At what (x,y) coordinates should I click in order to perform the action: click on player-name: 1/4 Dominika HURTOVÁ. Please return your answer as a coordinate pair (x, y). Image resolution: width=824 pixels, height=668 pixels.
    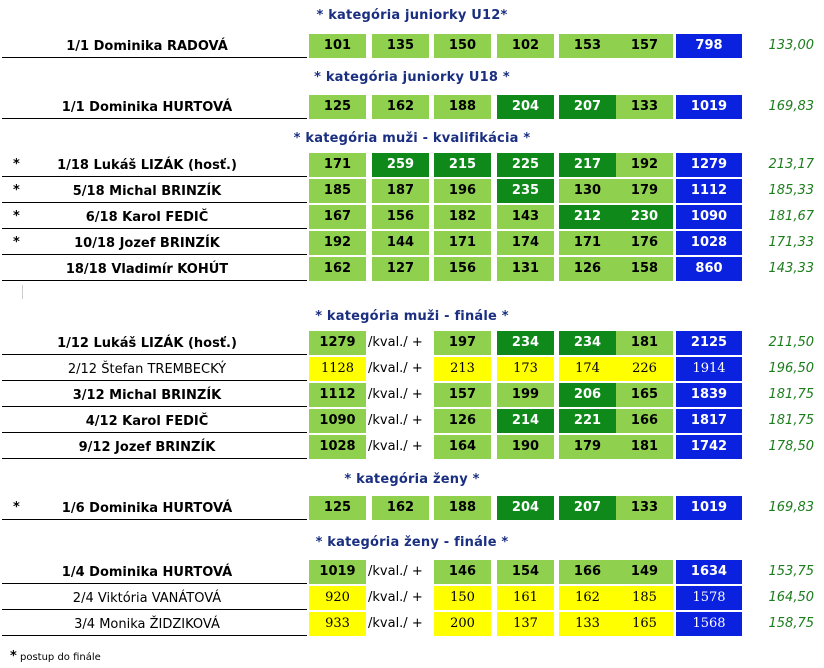
    Looking at the image, I should click on (147, 572).